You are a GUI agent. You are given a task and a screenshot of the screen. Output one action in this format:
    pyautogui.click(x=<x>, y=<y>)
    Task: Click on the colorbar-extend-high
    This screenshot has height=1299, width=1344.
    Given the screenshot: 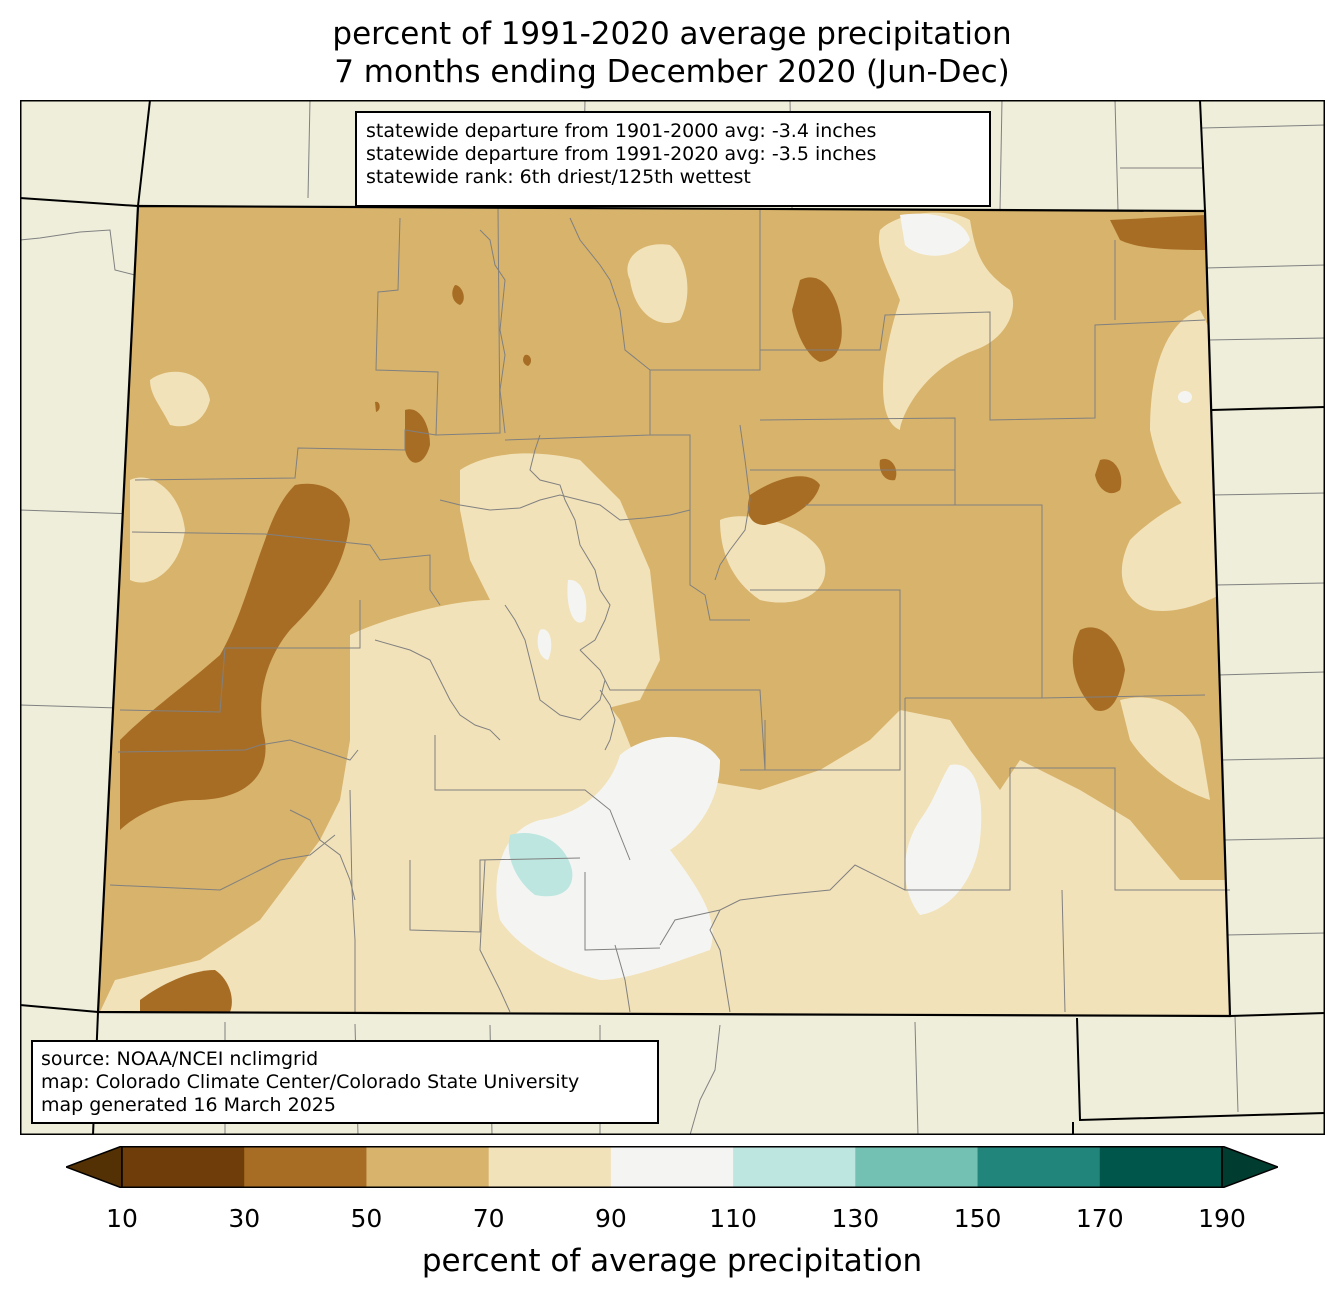 What is the action you would take?
    pyautogui.click(x=1249, y=1167)
    